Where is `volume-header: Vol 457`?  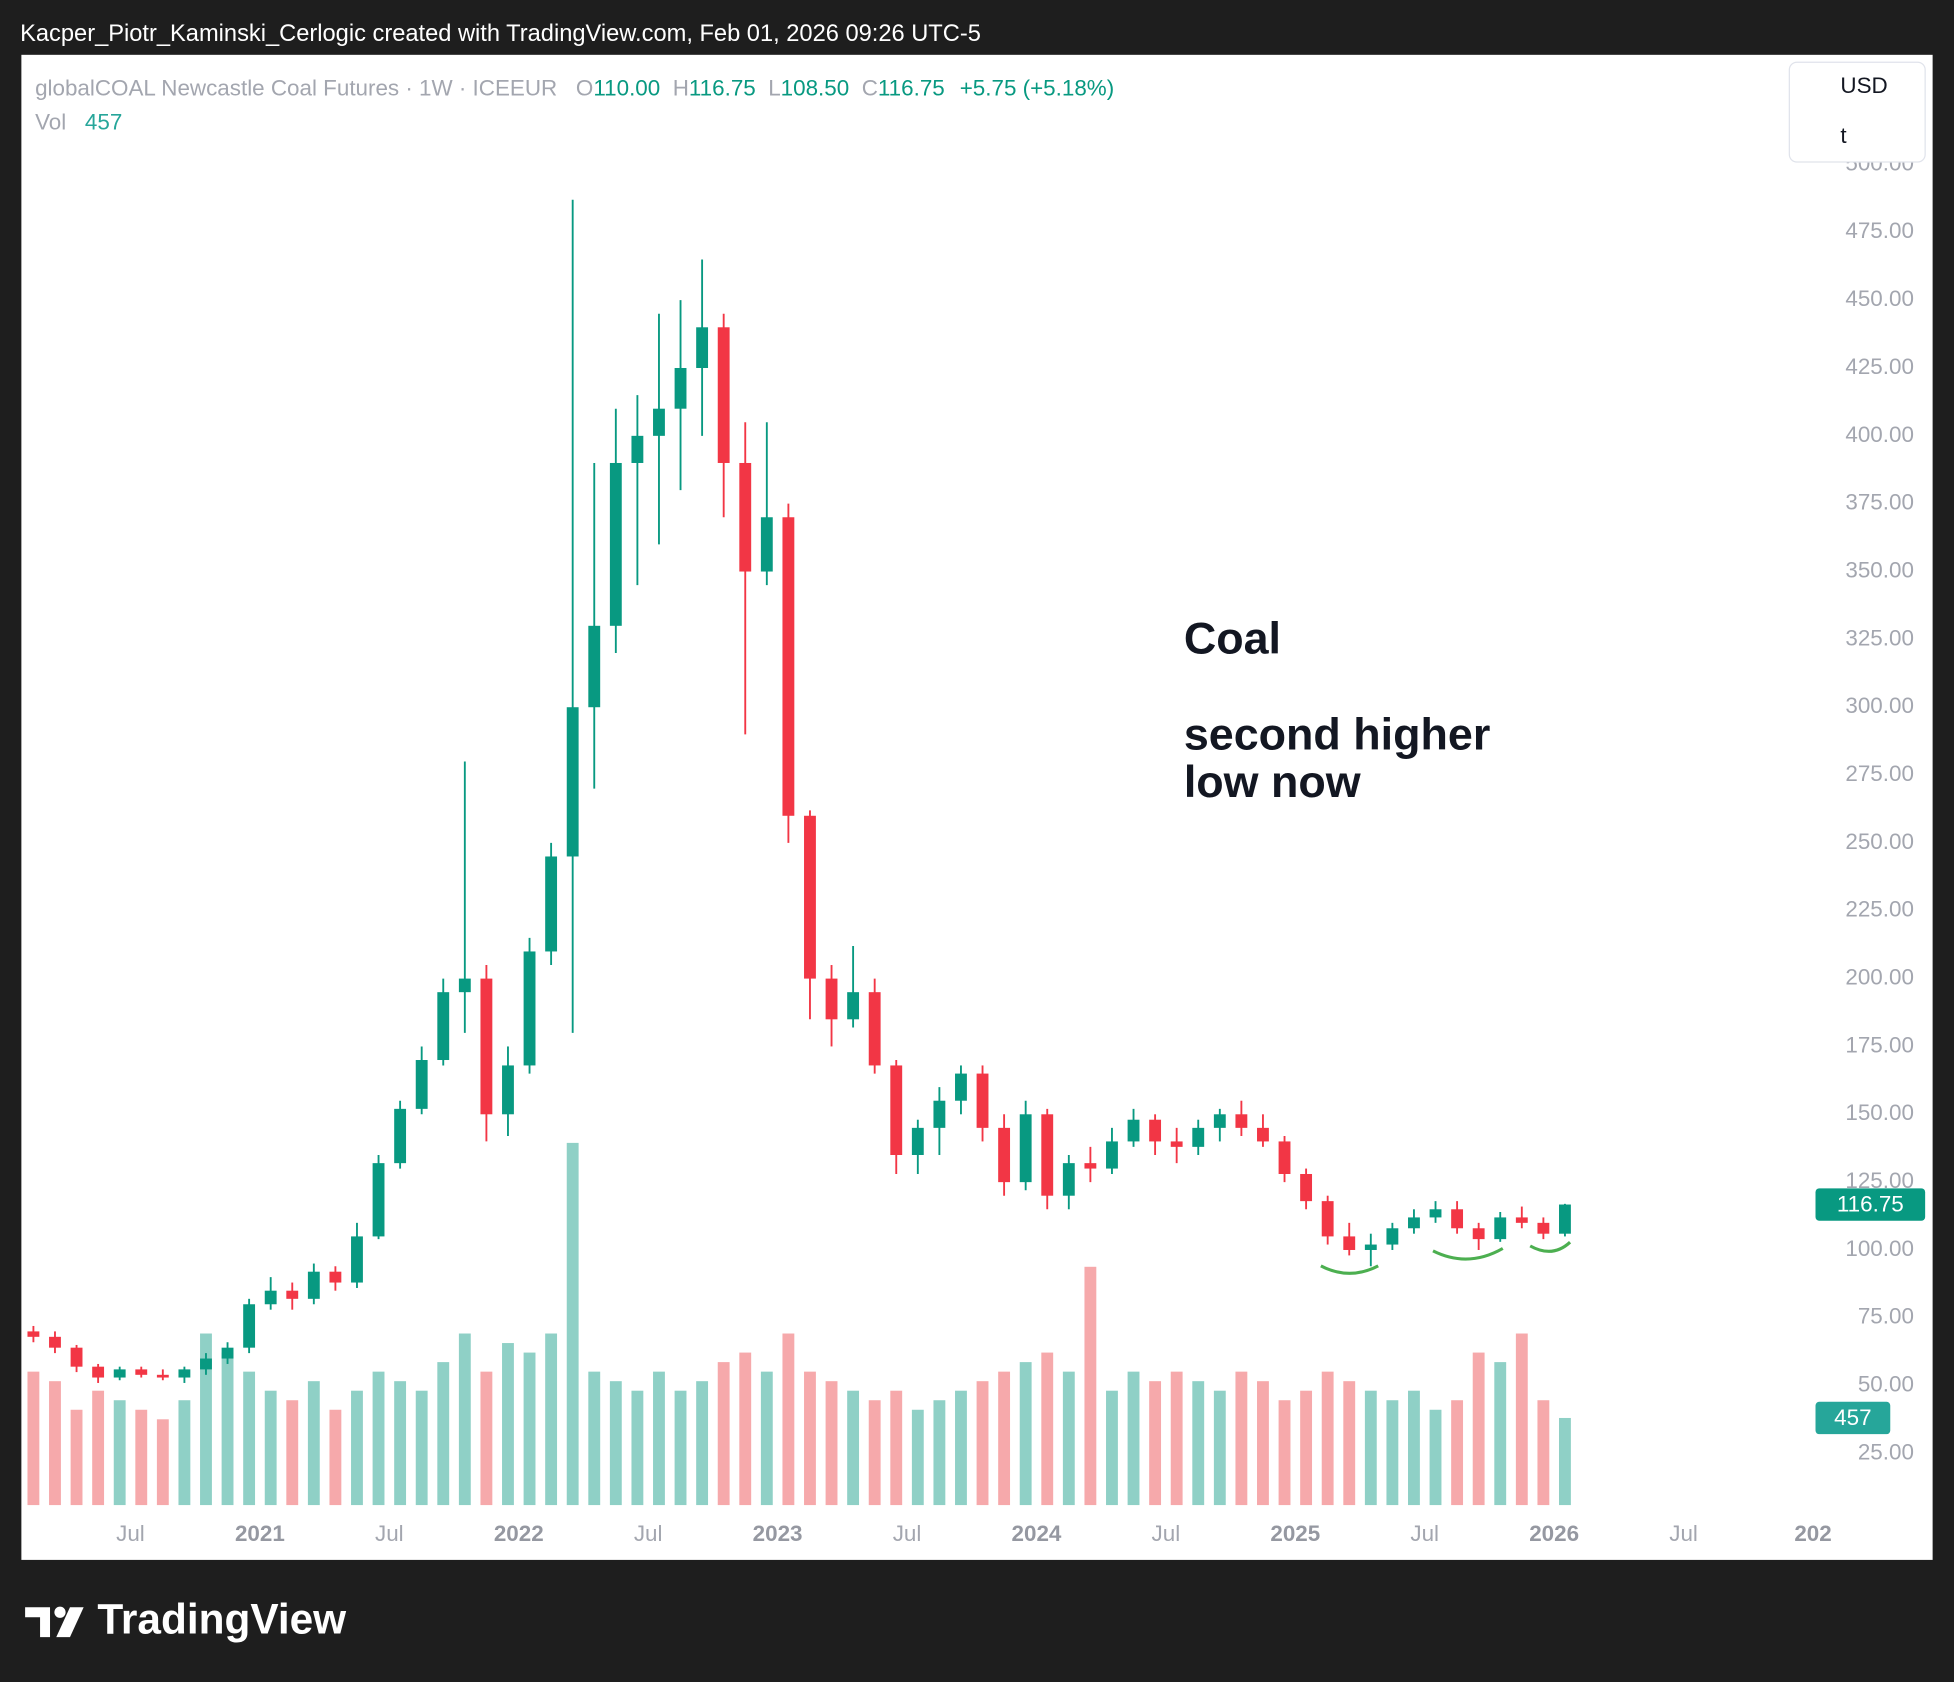
volume-header: Vol 457 is located at coordinates (78, 121).